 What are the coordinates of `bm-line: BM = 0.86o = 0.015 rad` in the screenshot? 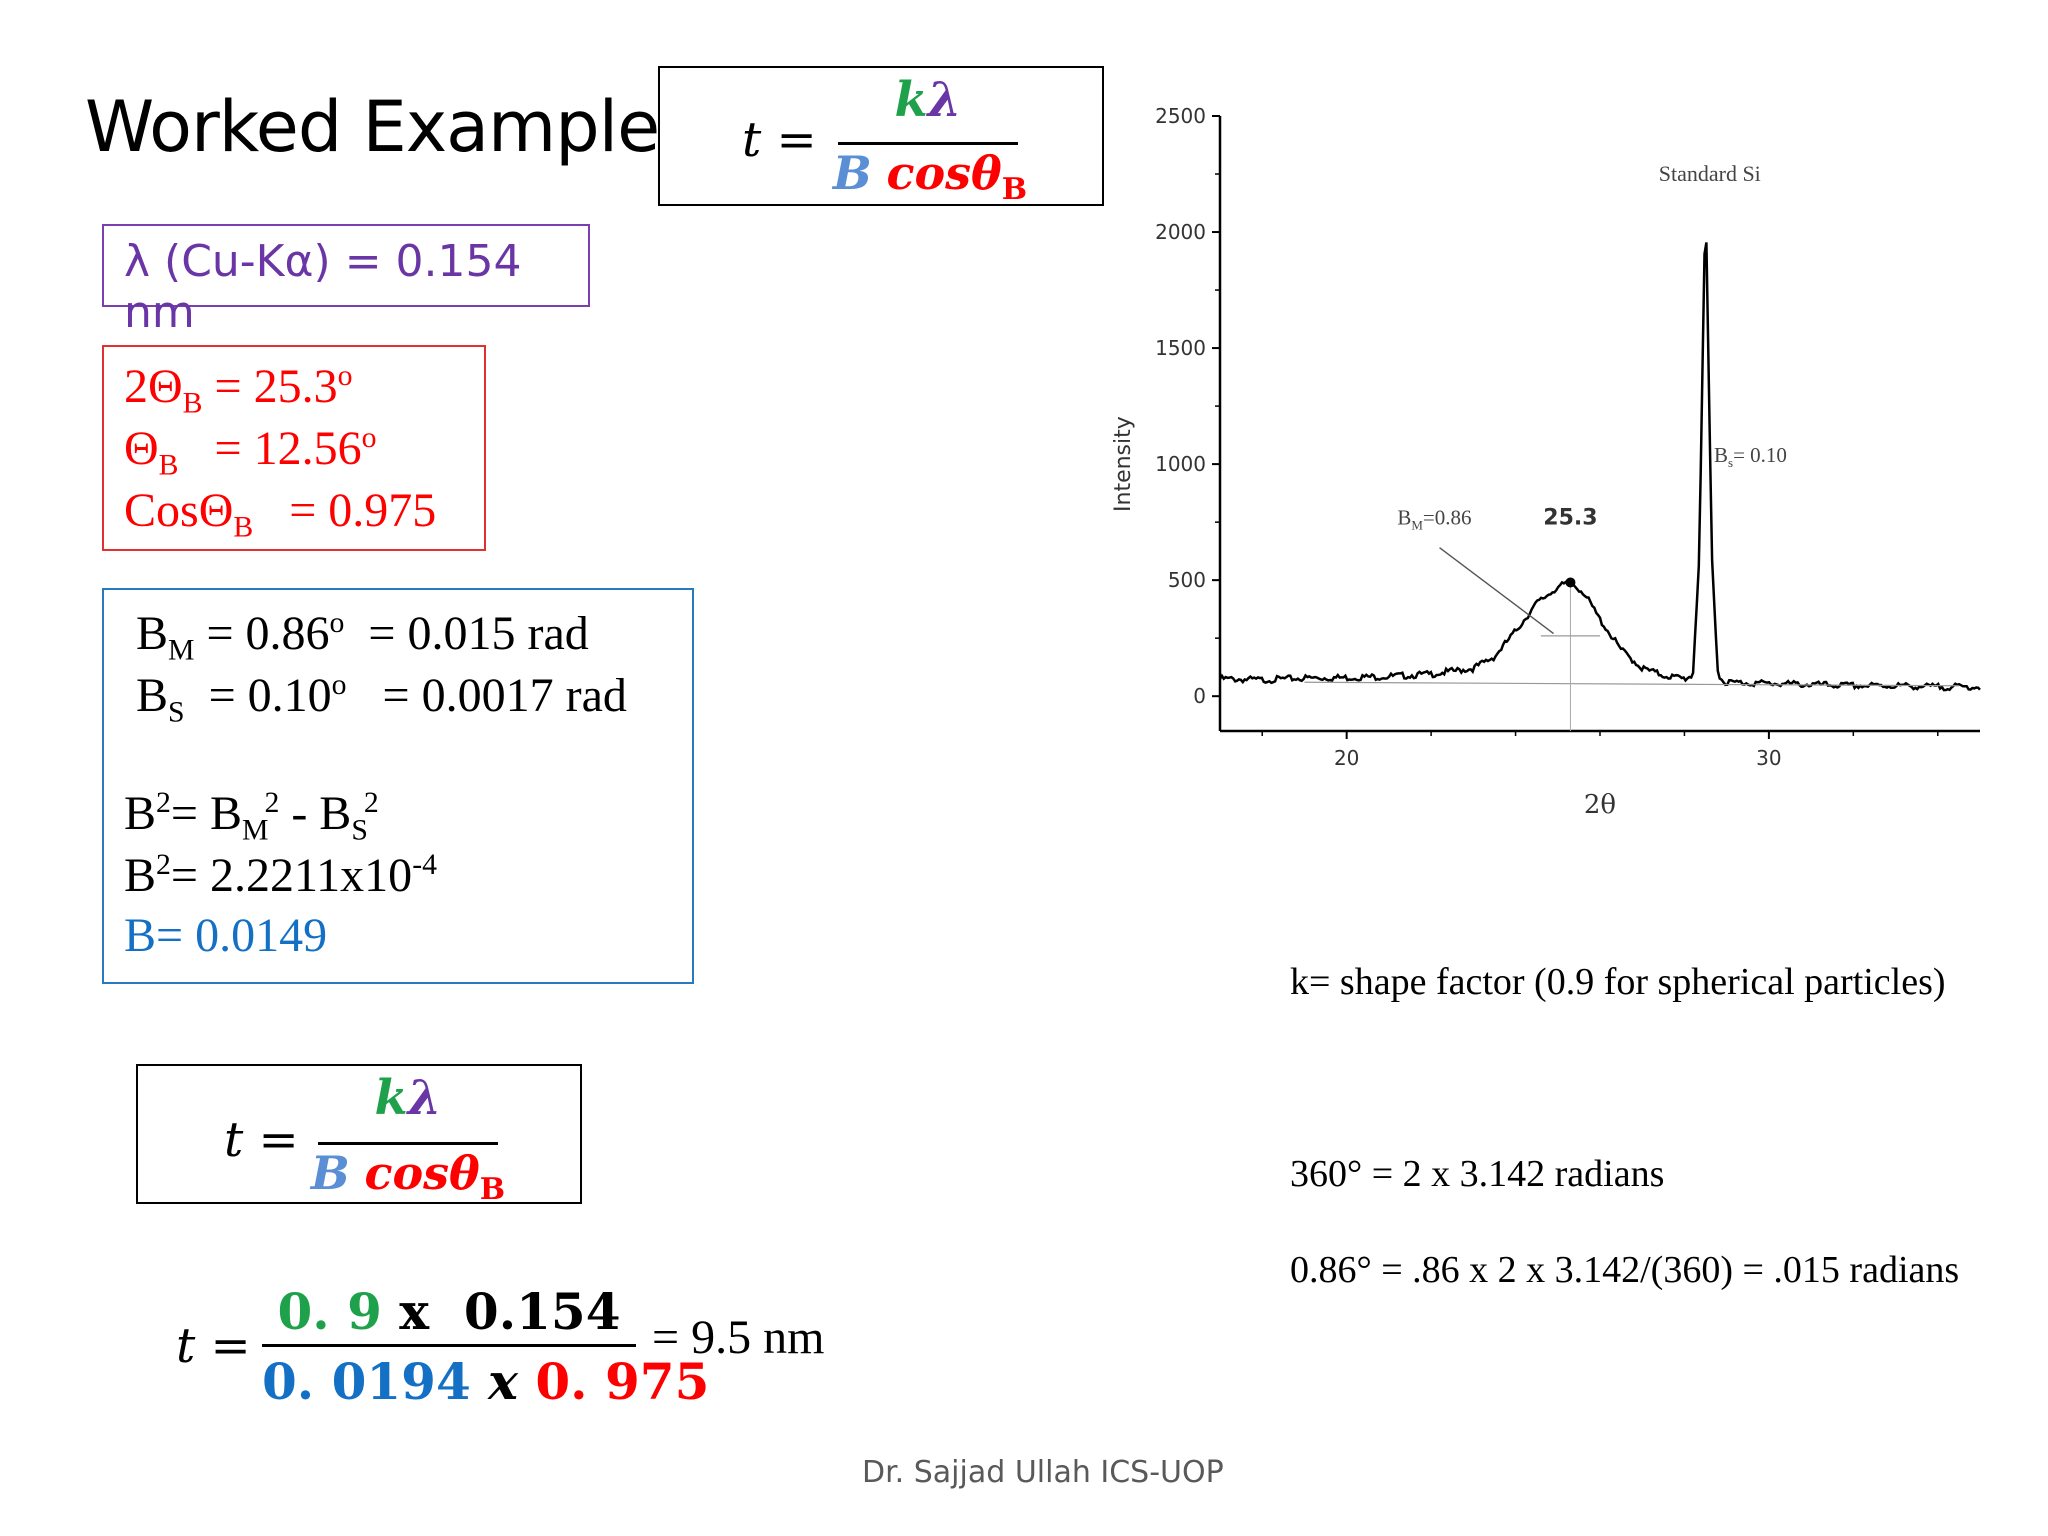 It's located at (362, 636).